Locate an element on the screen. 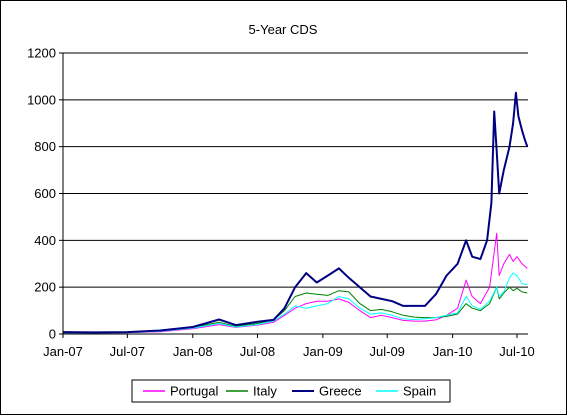  legend-box is located at coordinates (291, 391).